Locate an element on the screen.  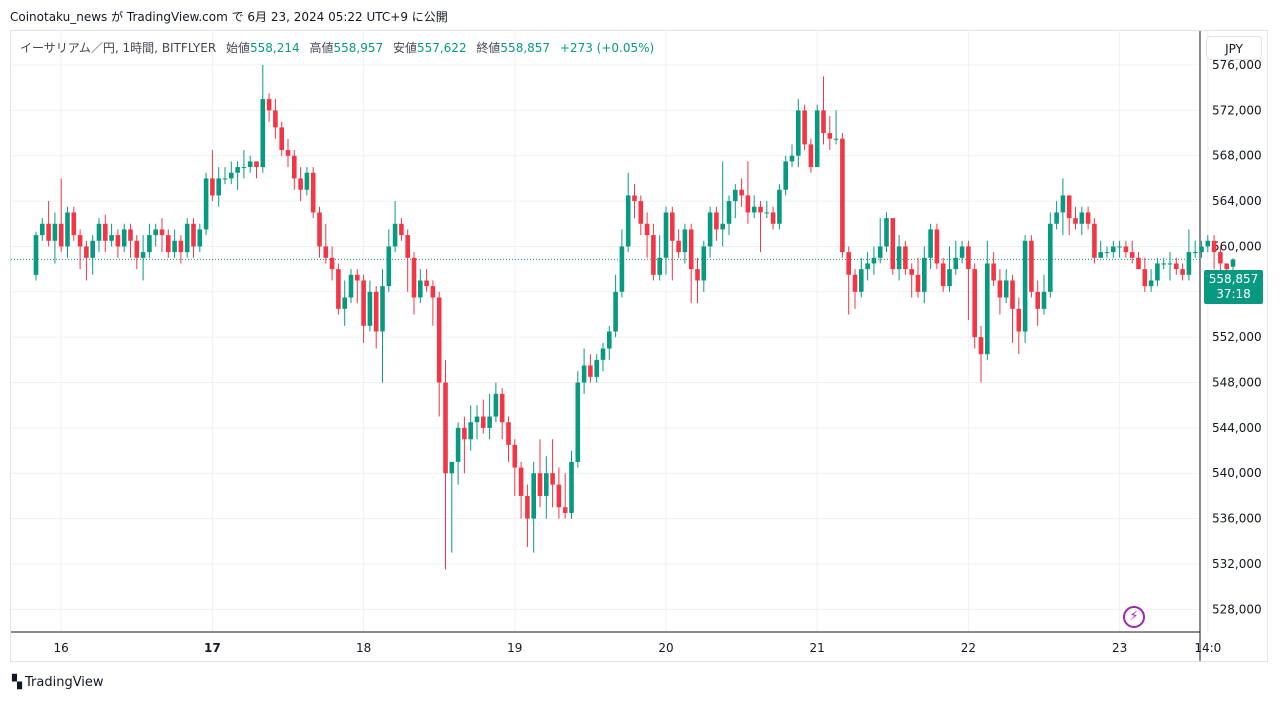
lightning-icon: ⚡ is located at coordinates (1134, 617).